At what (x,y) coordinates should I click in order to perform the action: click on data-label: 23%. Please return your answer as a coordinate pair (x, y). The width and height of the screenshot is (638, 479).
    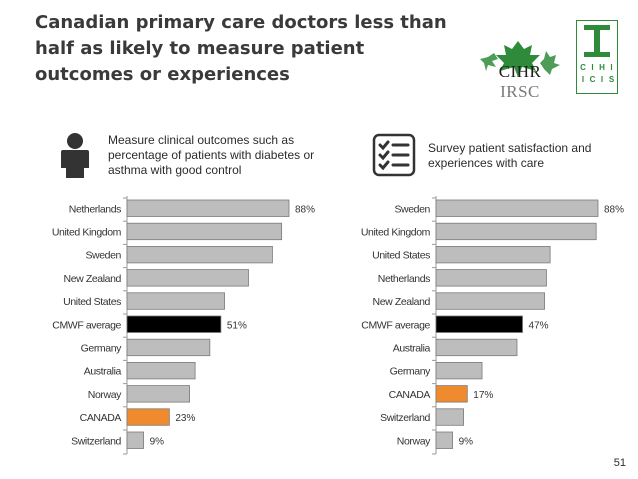
    Looking at the image, I should click on (185, 418).